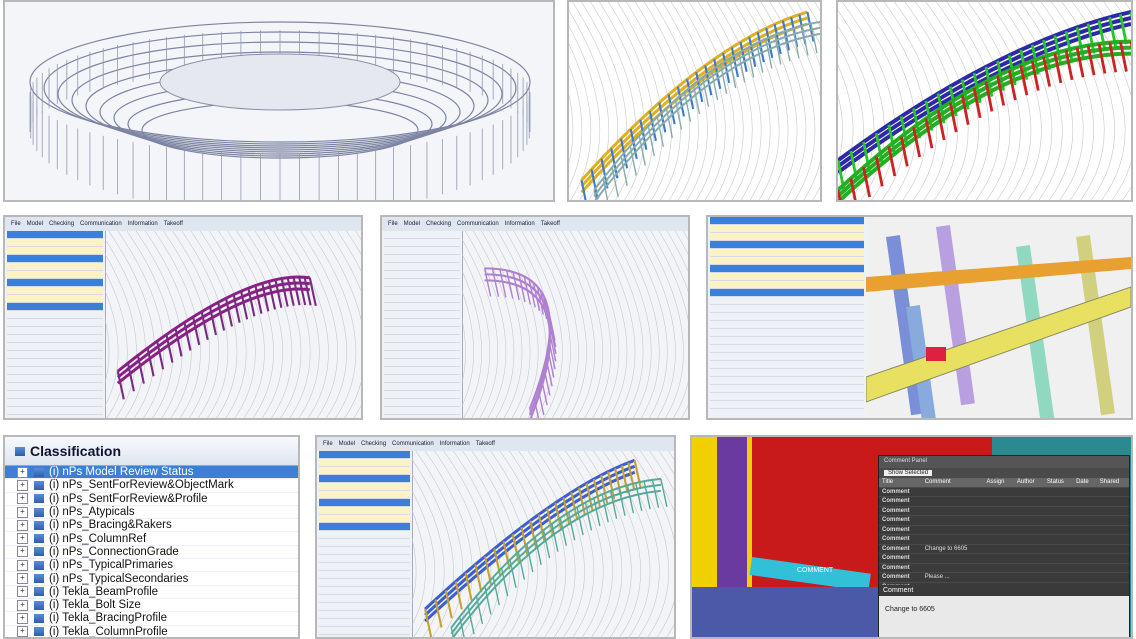  Describe the element at coordinates (151, 513) in the screenshot. I see `tree-item: + (i) nPs_Atypicals` at that location.